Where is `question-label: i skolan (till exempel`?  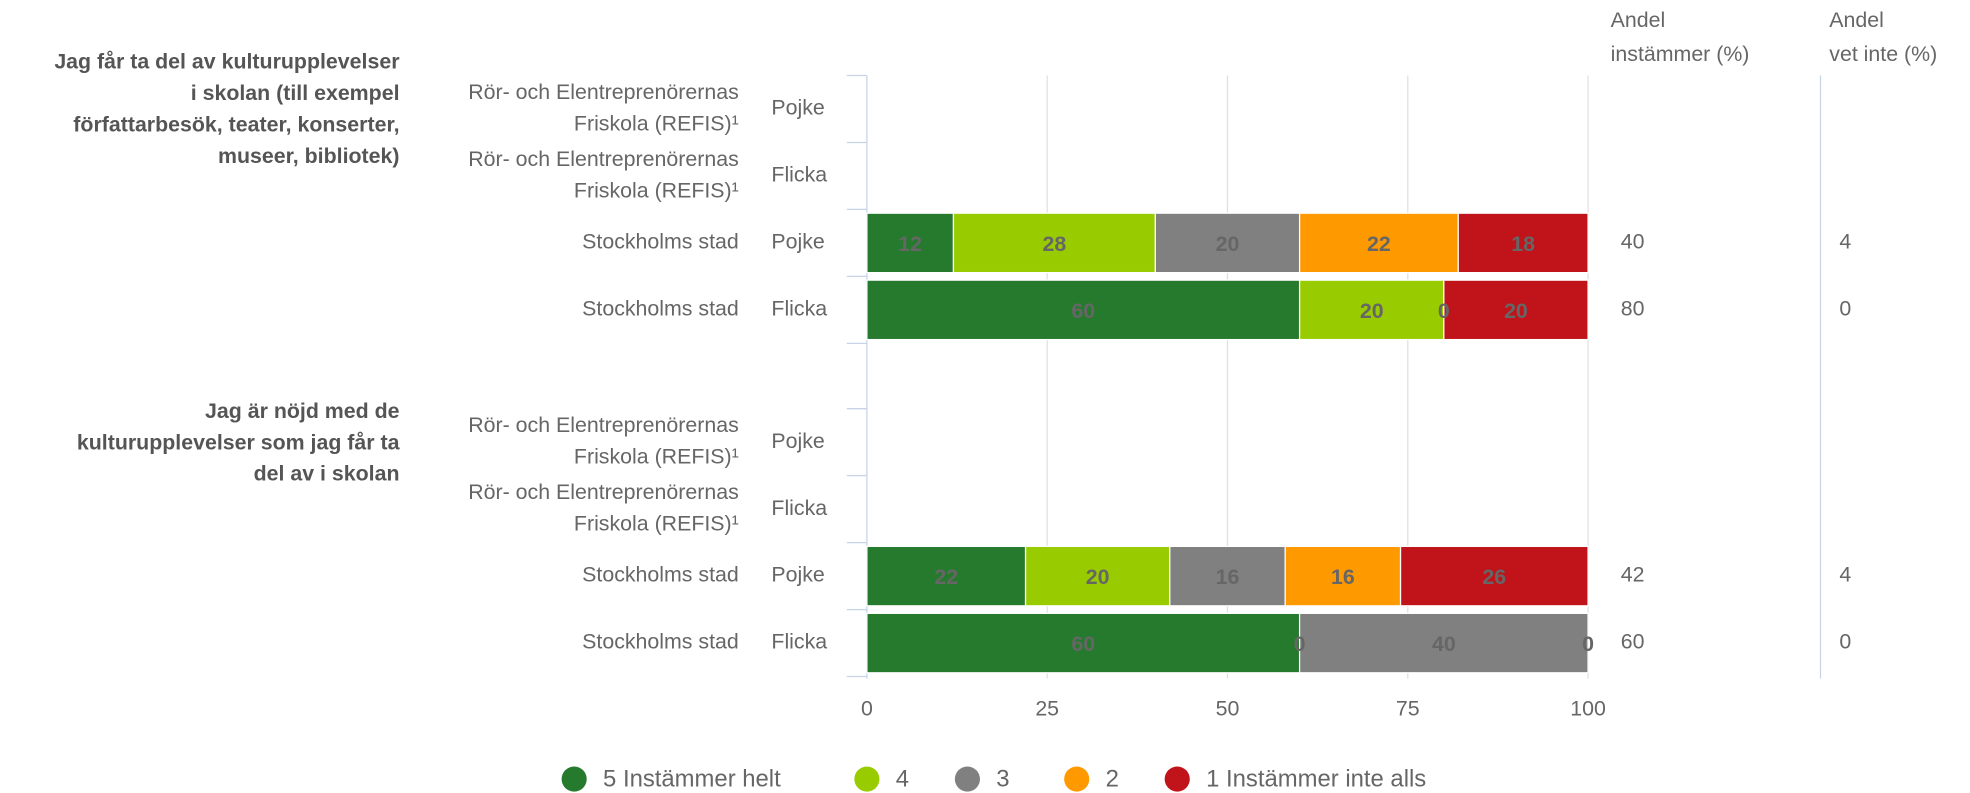 question-label: i skolan (till exempel is located at coordinates (295, 93).